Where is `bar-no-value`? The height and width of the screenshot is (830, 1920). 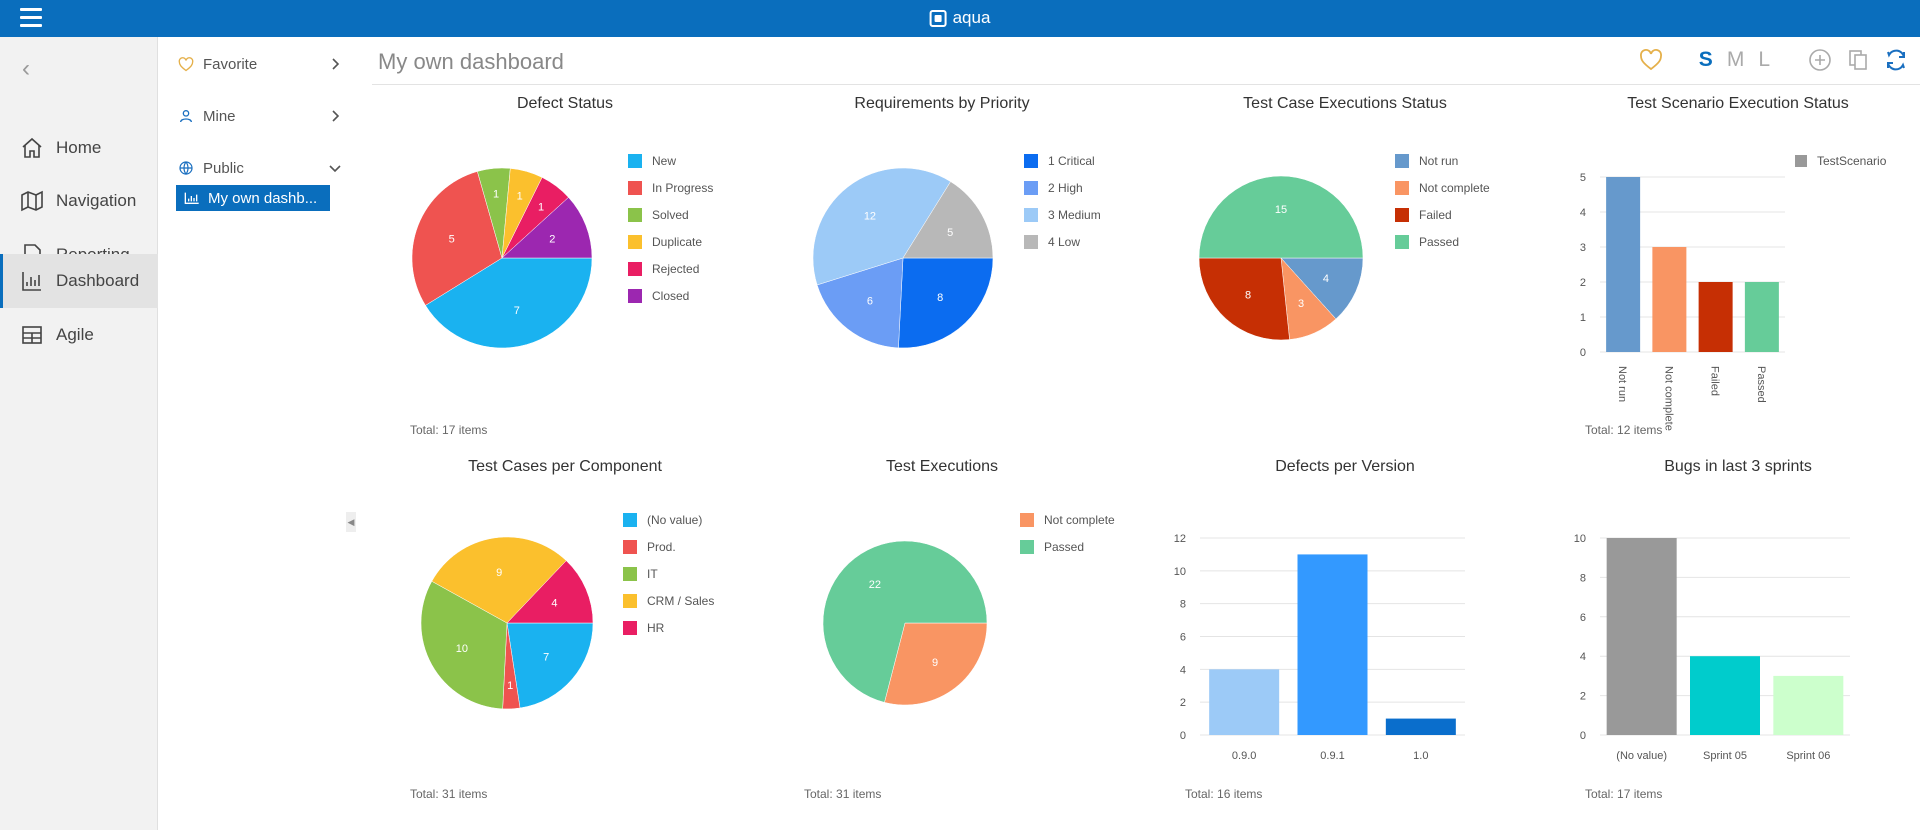
bar-no-value is located at coordinates (1641, 636).